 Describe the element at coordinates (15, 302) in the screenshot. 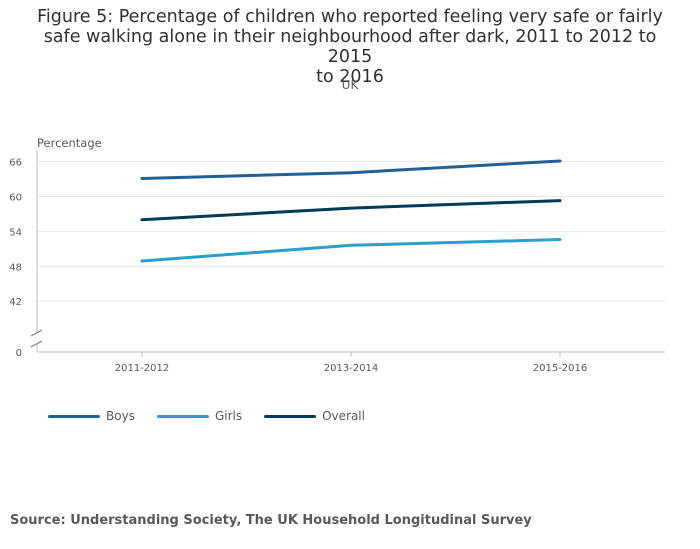

I see `y-tick-label: 42` at that location.